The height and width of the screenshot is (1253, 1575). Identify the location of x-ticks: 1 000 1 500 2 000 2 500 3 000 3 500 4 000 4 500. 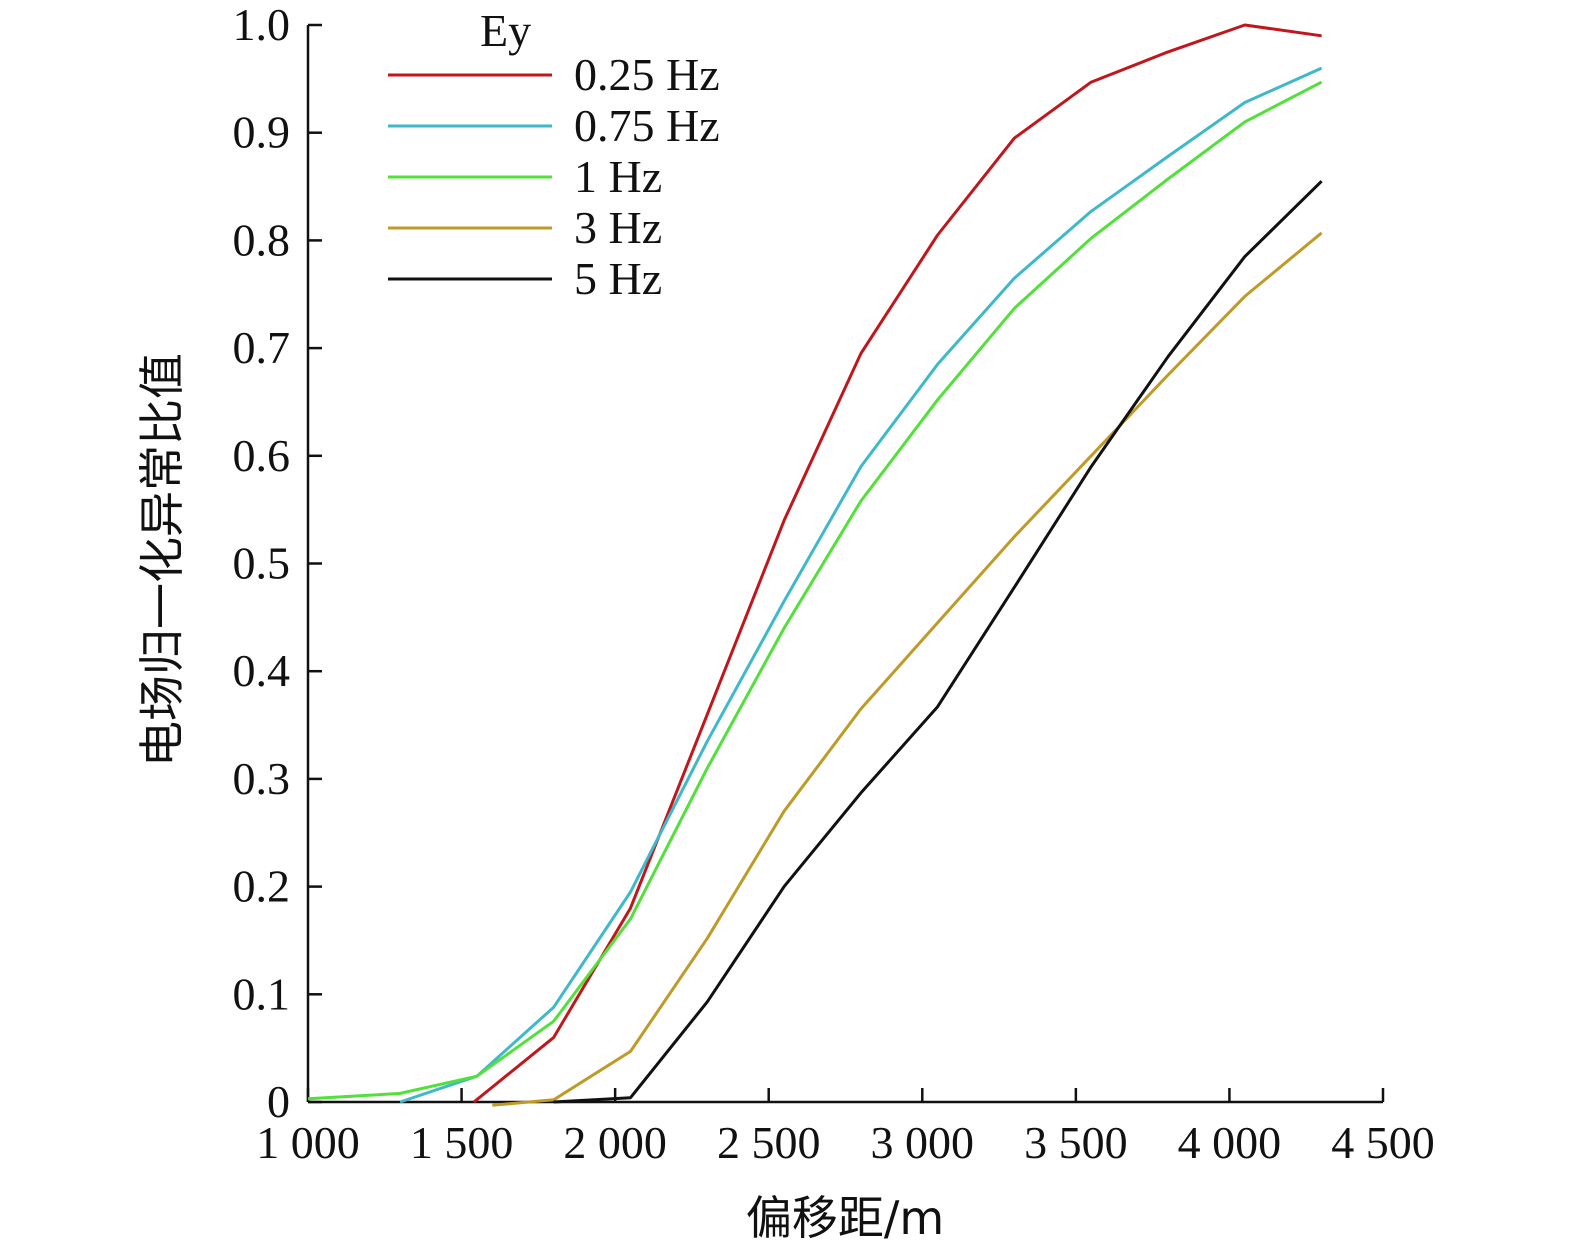
(845, 1128).